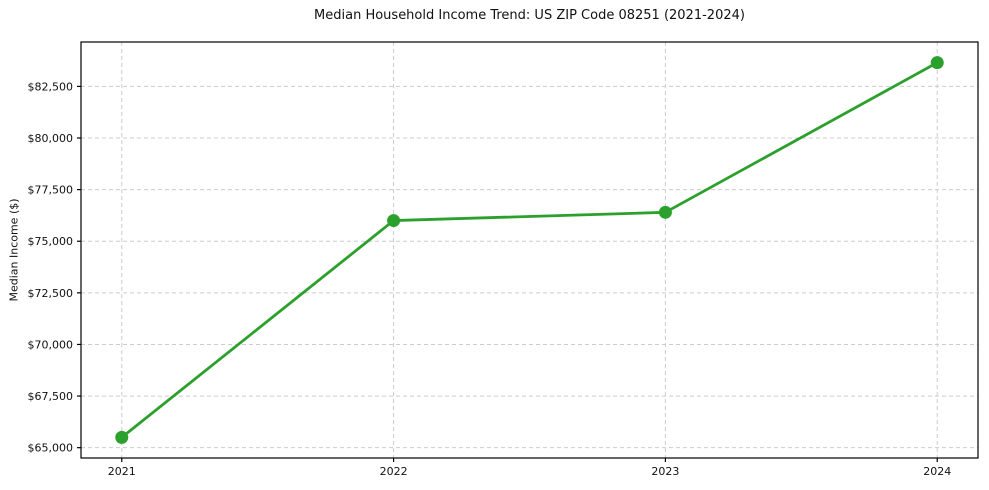 This screenshot has height=490, width=989. I want to click on y-tick-label: $80,000, so click(51, 138).